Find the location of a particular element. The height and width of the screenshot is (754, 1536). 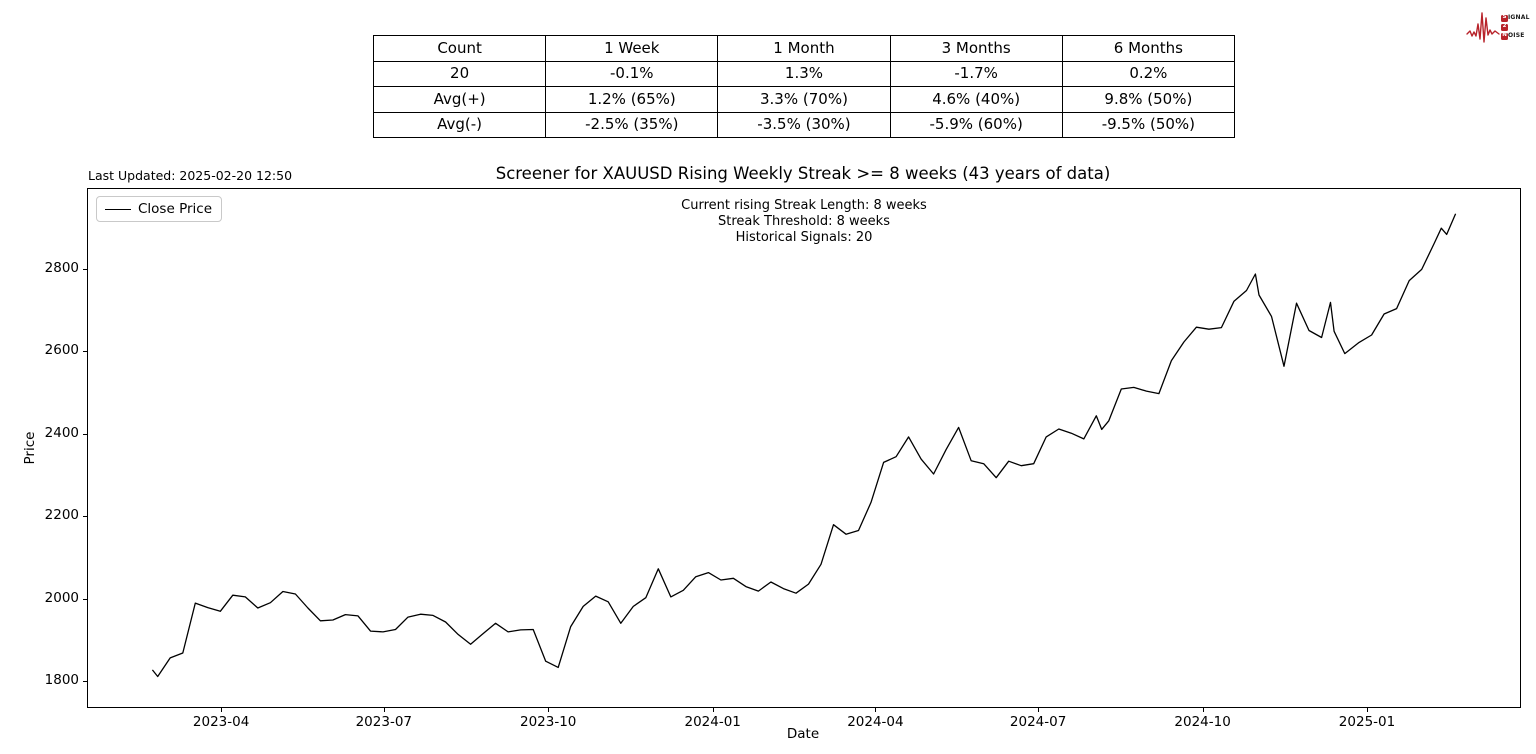

logo-badge: S is located at coordinates (1504, 18).